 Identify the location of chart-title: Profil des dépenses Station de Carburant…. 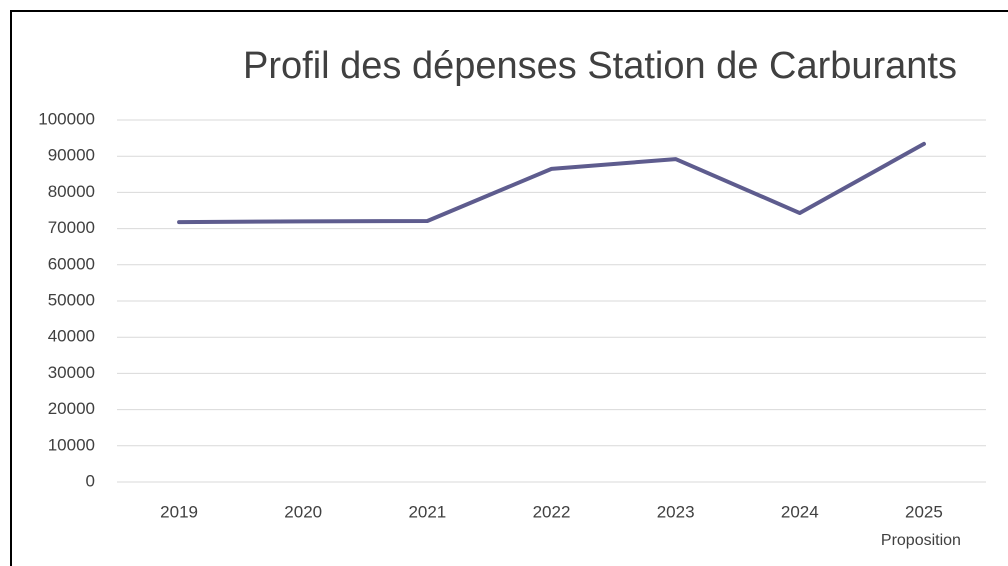
(600, 66).